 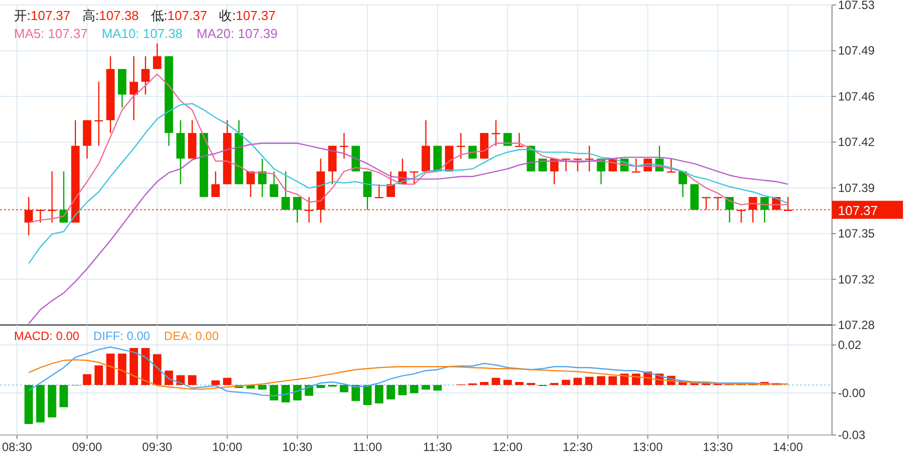 What do you see at coordinates (857, 96) in the screenshot?
I see `y-tick-label: 107.46` at bounding box center [857, 96].